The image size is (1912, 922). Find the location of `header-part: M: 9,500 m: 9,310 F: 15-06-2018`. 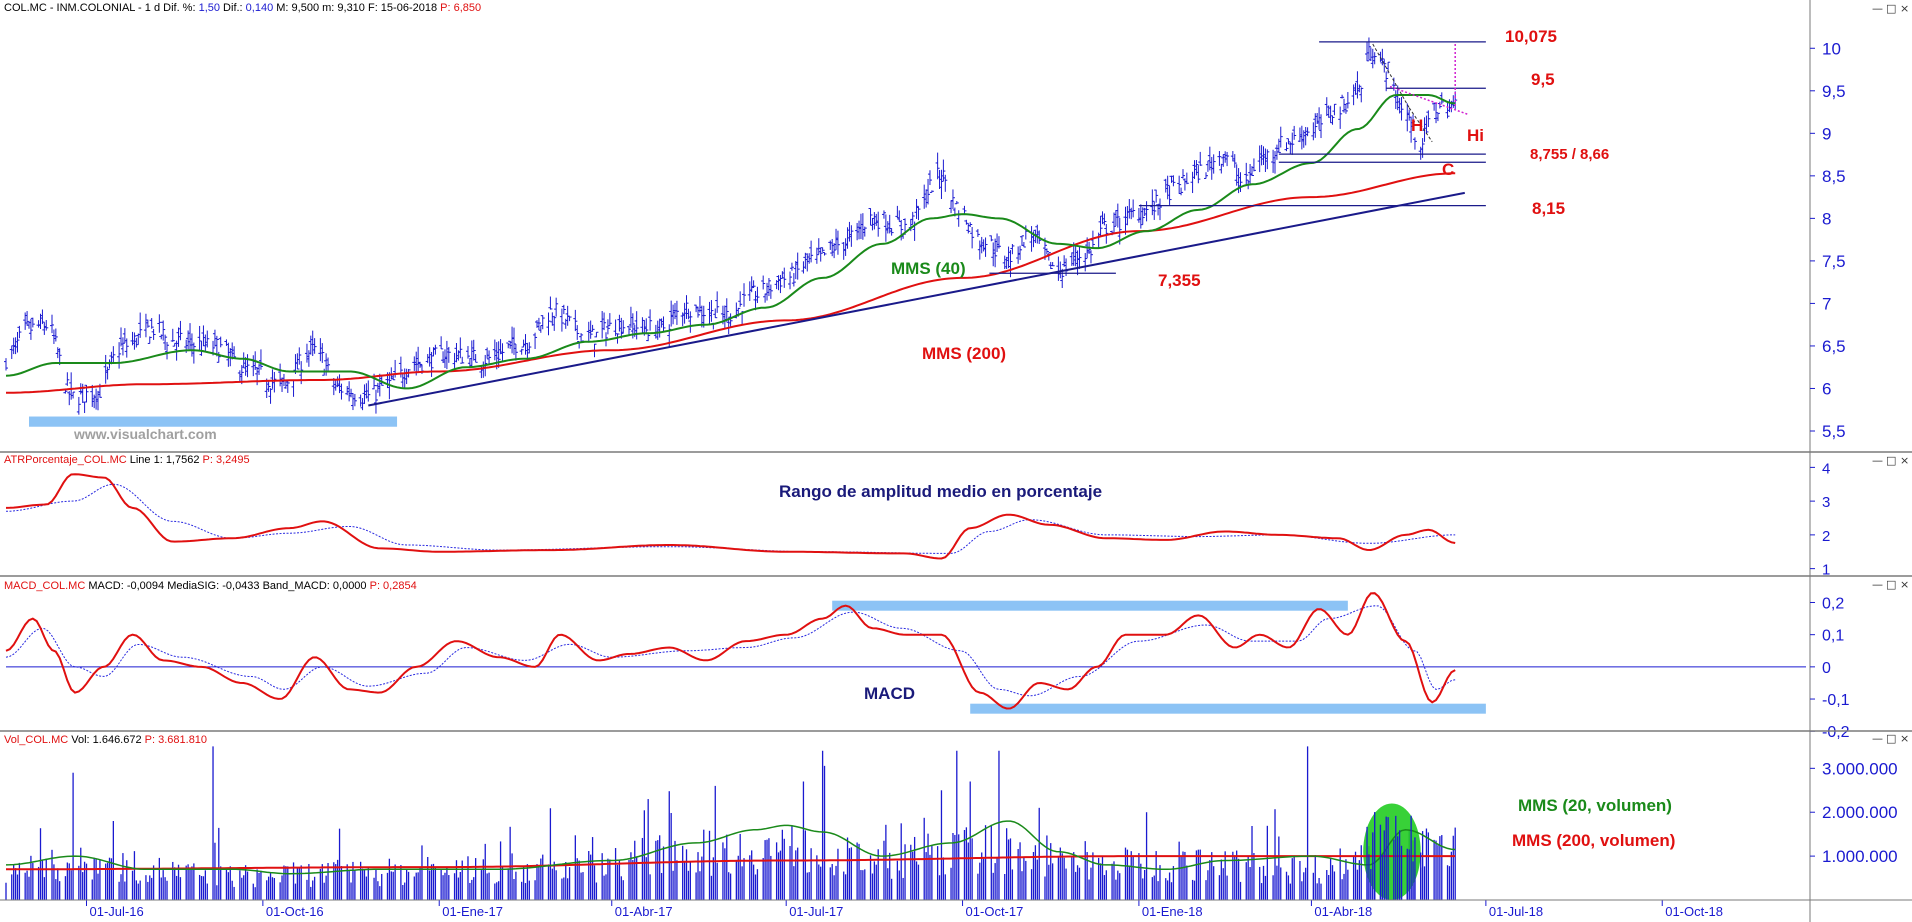

header-part: M: 9,500 m: 9,310 F: 15-06-2018 is located at coordinates (356, 8).